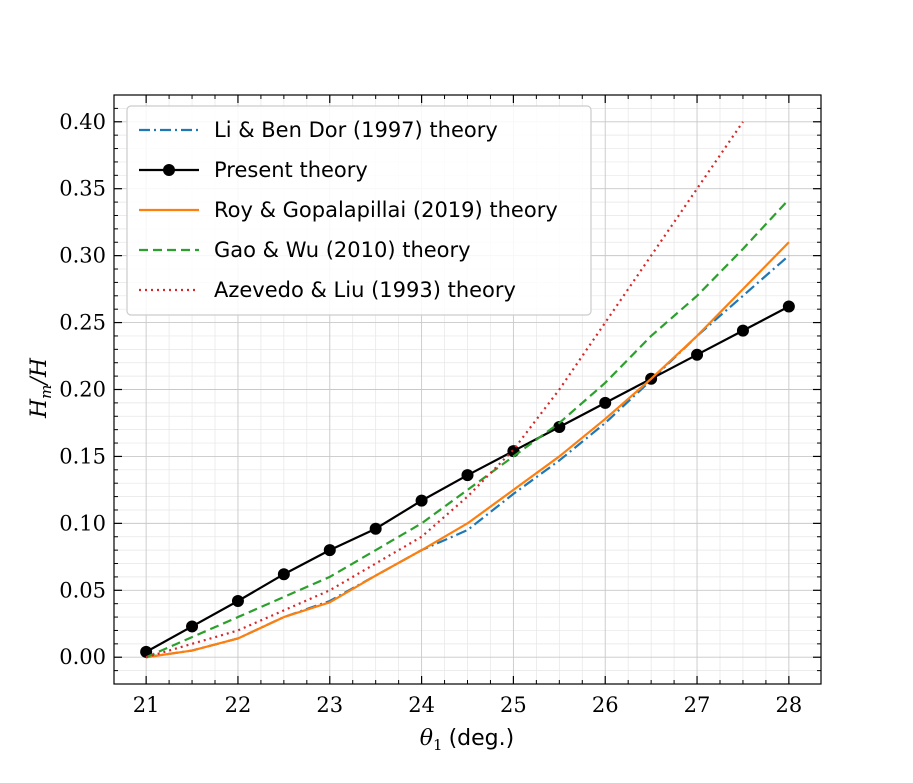 Image resolution: width=913 pixels, height=783 pixels. What do you see at coordinates (46, 392) in the screenshot?
I see `y-axis-label-subscript: m` at bounding box center [46, 392].